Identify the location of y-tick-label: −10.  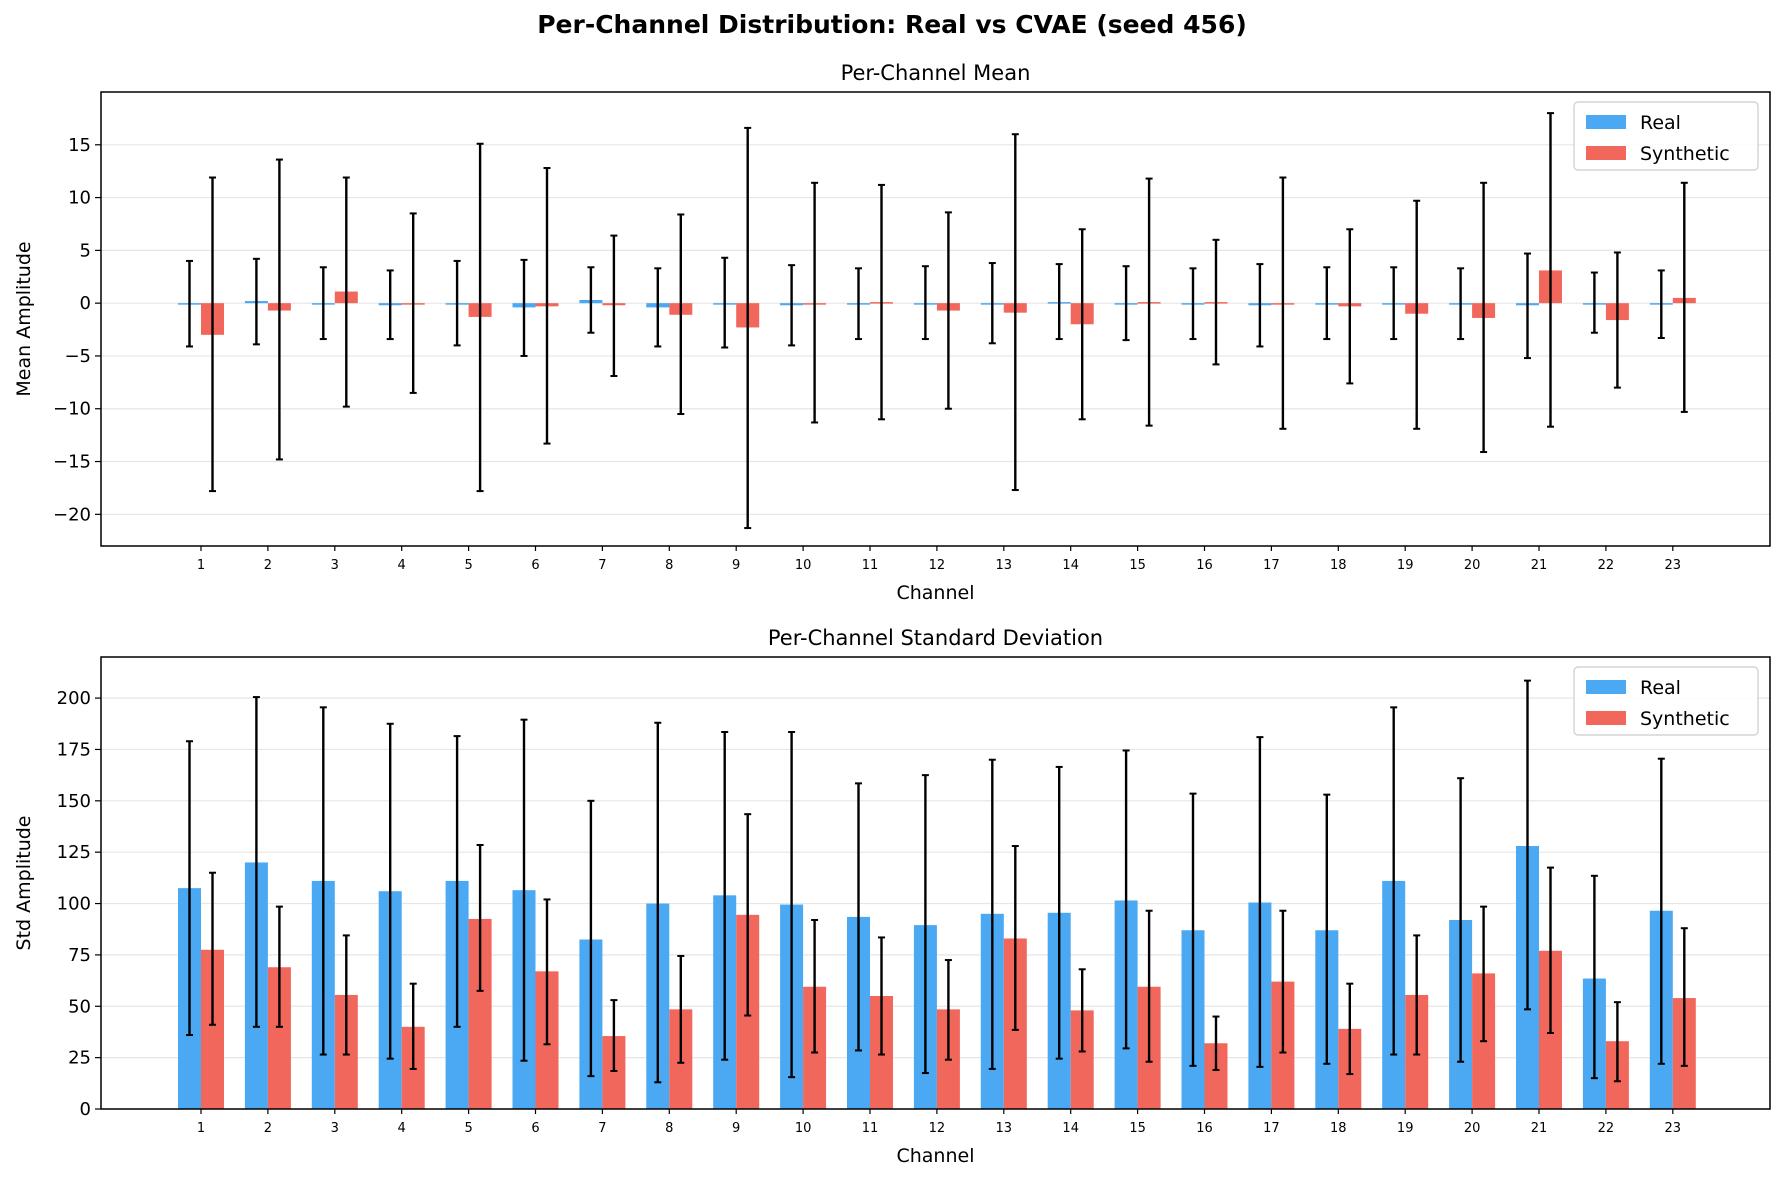
(72, 409).